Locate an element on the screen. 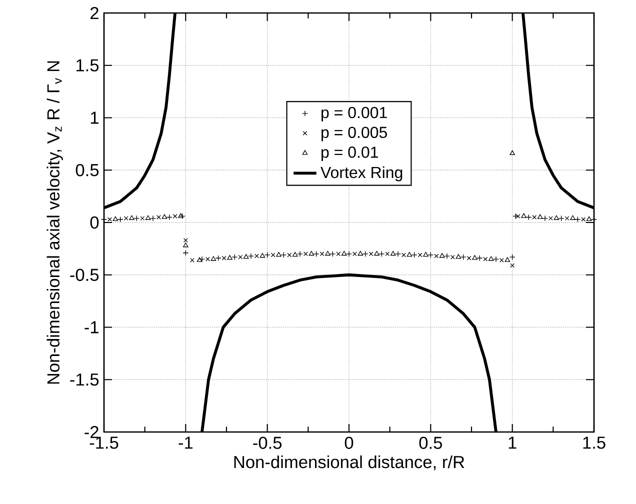 This screenshot has width=636, height=504. legend-label: p = 0.001 is located at coordinates (354, 114).